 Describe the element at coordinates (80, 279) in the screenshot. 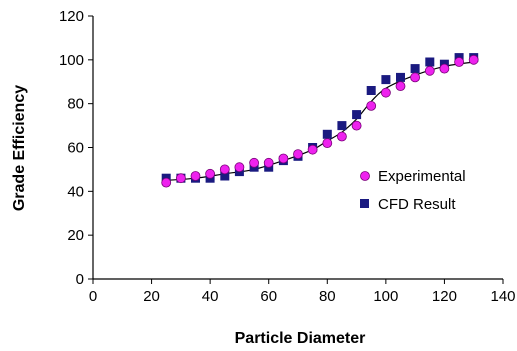

I see `y-tick-label: 0` at that location.